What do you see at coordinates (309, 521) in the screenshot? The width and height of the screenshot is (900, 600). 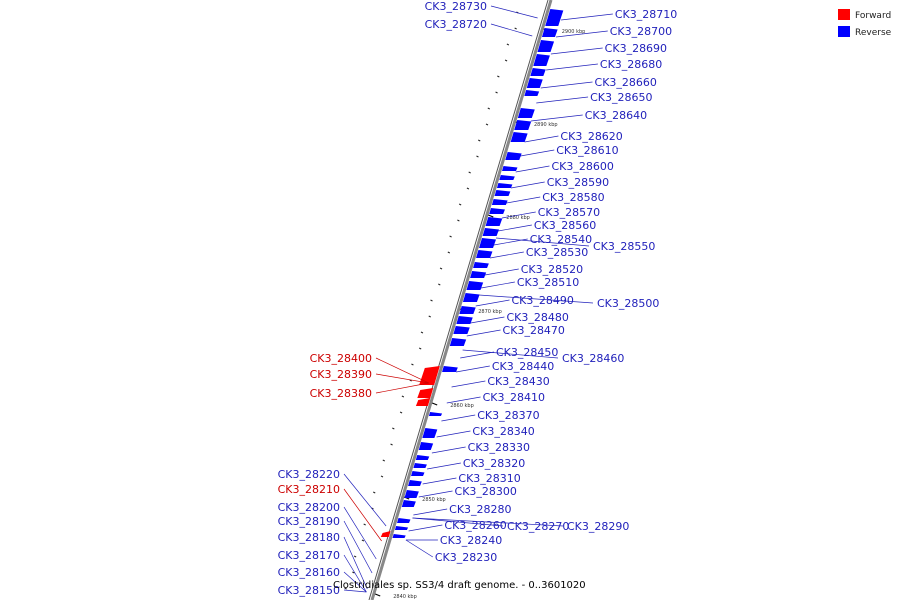 I see `gene-label-reverse: CK3_28190` at bounding box center [309, 521].